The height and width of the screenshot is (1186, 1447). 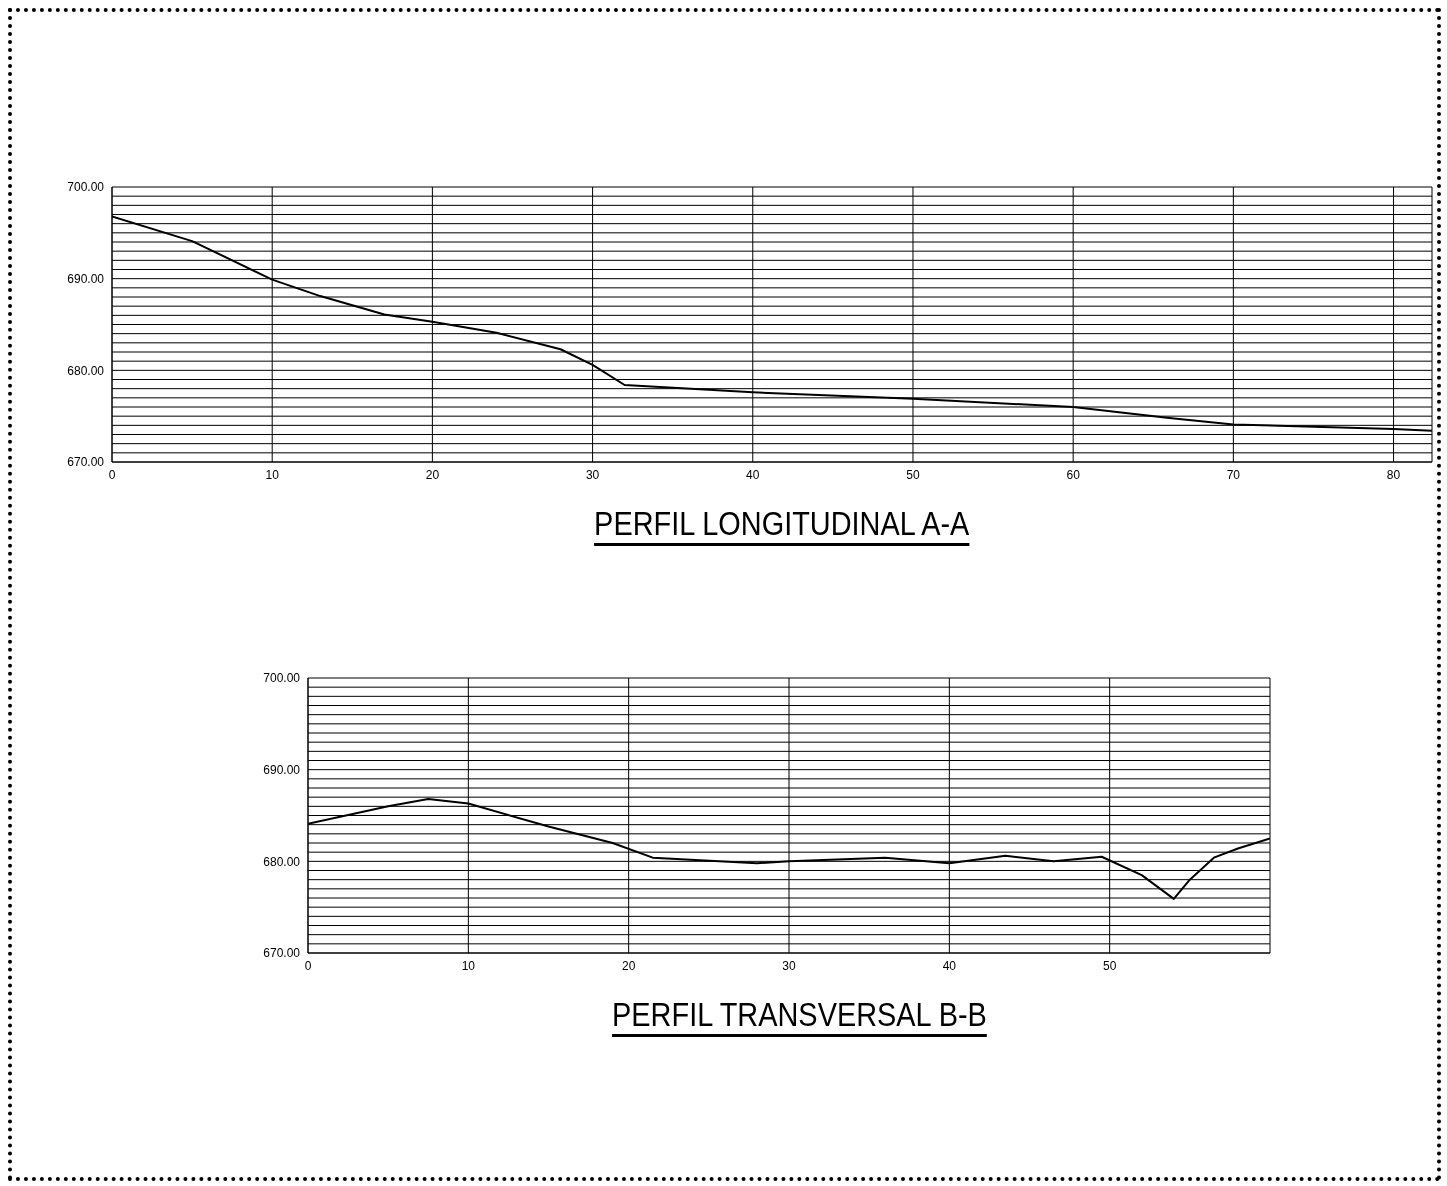 I want to click on x-tick-label: 70, so click(x=1233, y=474).